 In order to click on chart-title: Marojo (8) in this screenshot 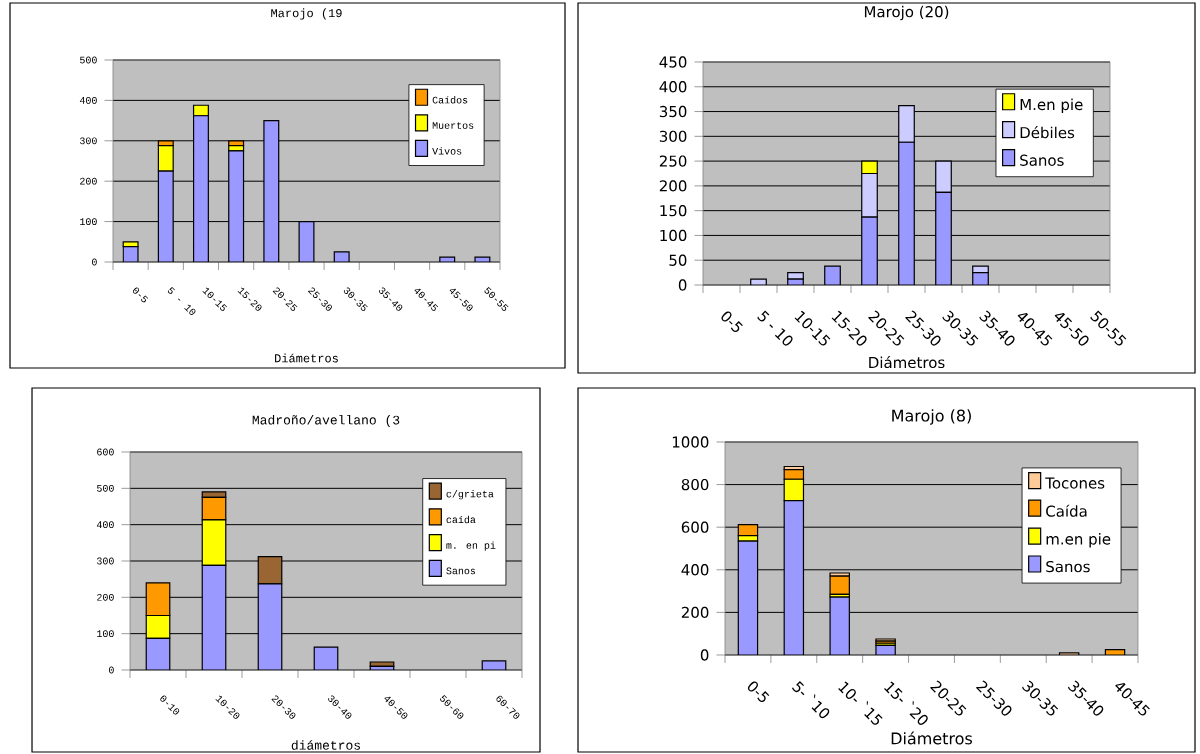, I will do `click(931, 417)`.